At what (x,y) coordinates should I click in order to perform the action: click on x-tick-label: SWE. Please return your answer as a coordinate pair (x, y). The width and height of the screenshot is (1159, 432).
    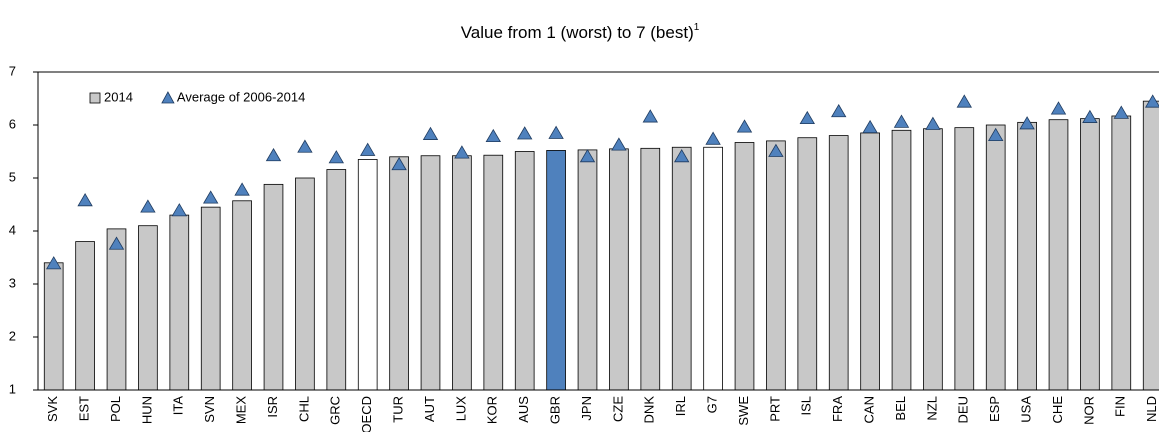
    Looking at the image, I should click on (743, 411).